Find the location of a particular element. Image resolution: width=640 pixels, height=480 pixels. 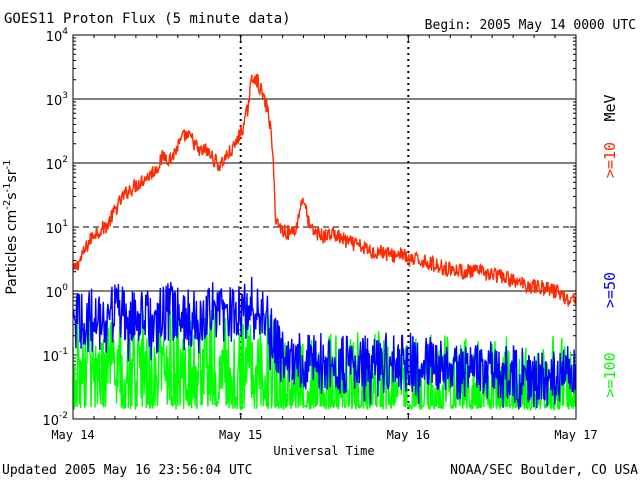

legend-unit-label: MeV is located at coordinates (610, 107).